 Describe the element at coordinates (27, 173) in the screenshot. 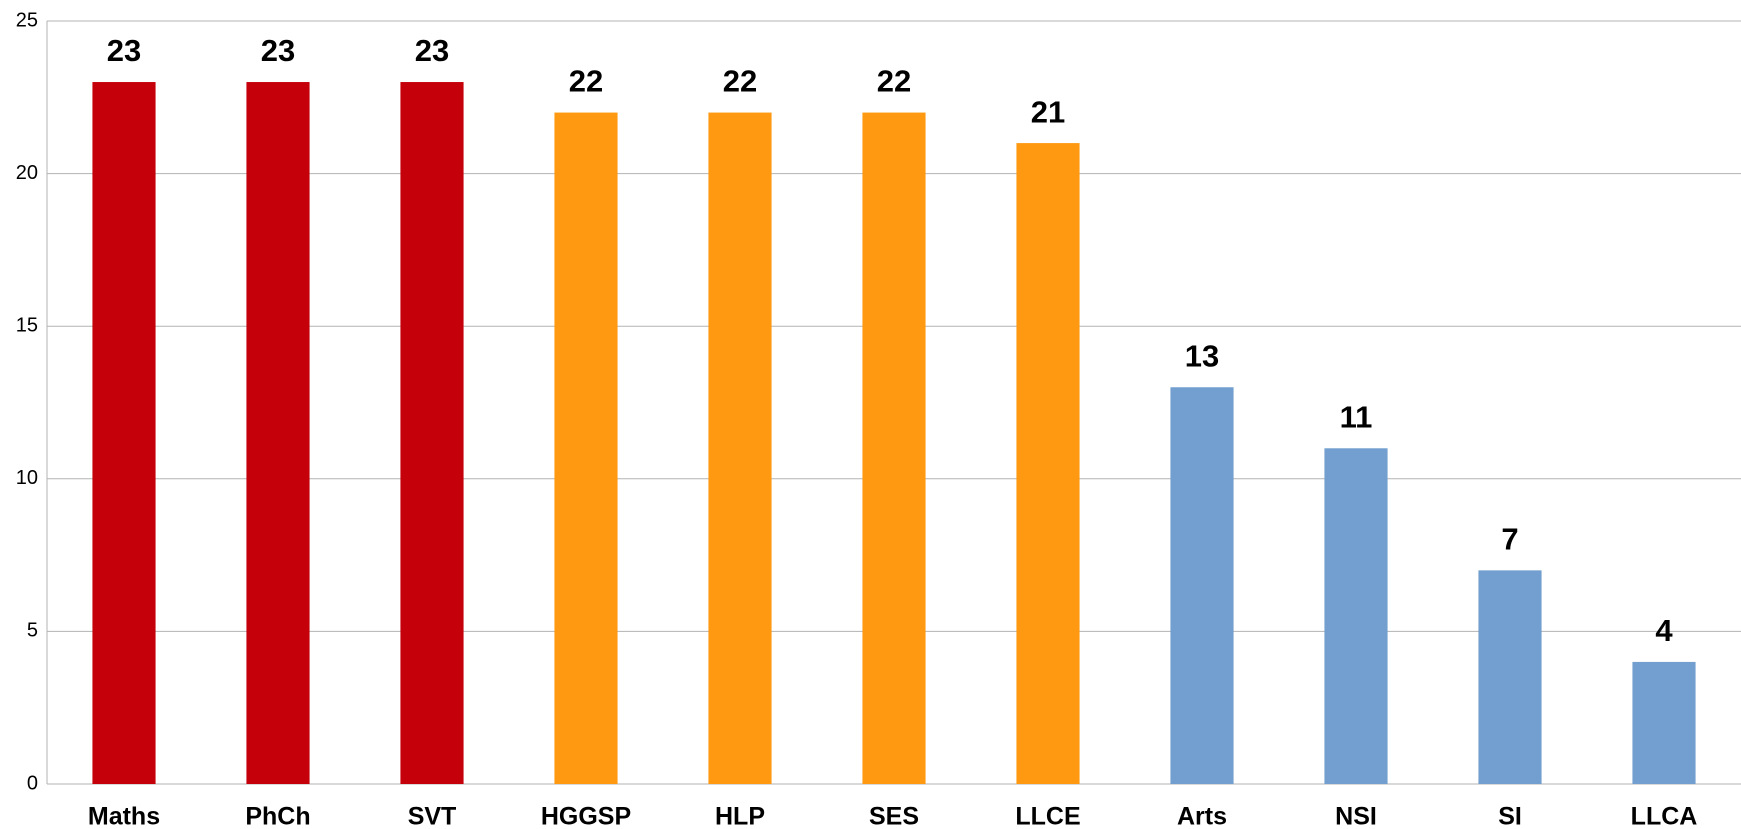

I see `y-tick-label: 20` at that location.